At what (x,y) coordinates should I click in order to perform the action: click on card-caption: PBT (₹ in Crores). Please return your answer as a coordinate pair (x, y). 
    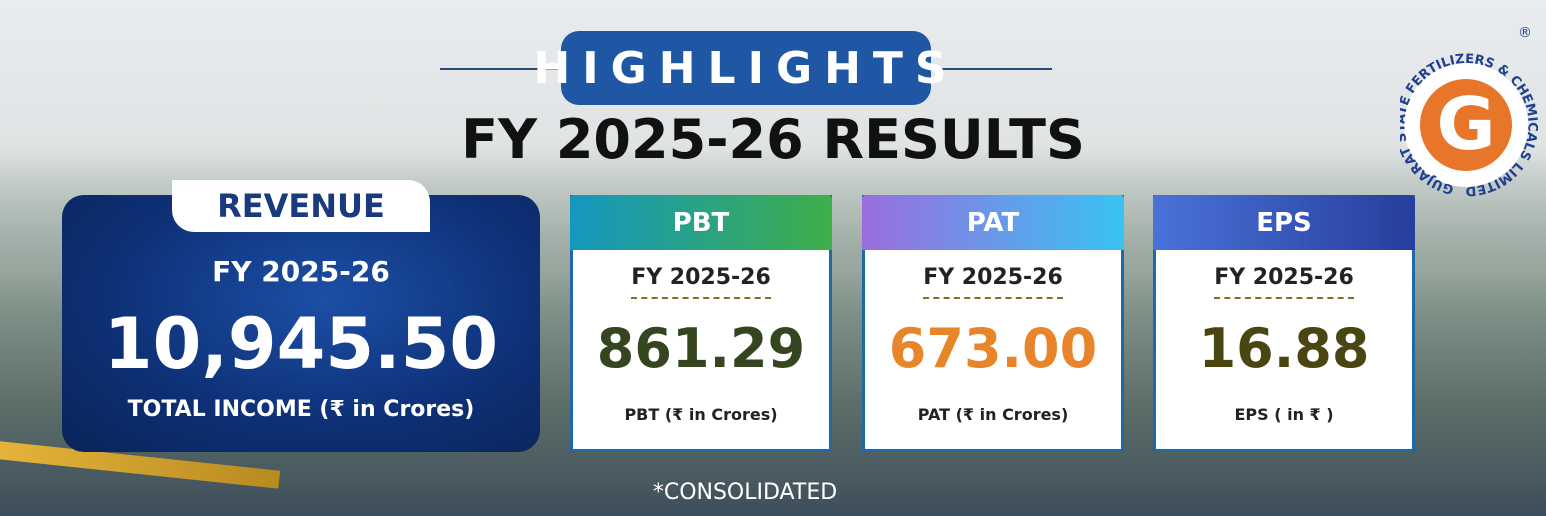
    Looking at the image, I should click on (701, 414).